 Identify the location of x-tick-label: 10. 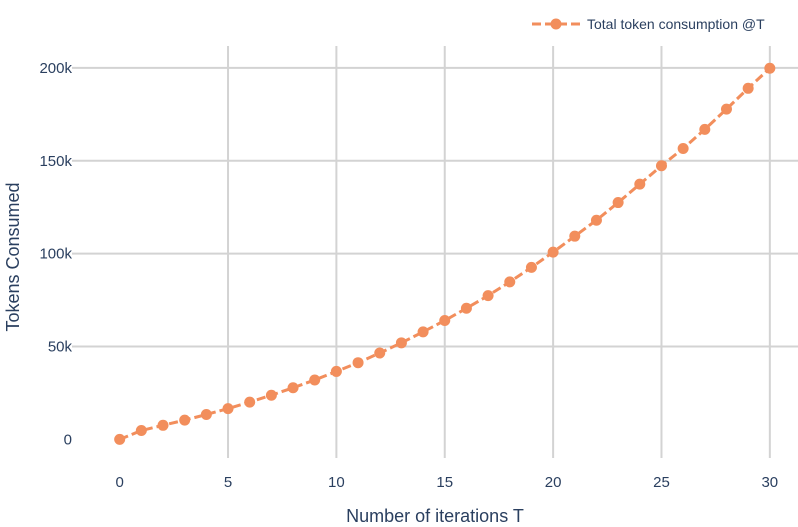
(336, 482).